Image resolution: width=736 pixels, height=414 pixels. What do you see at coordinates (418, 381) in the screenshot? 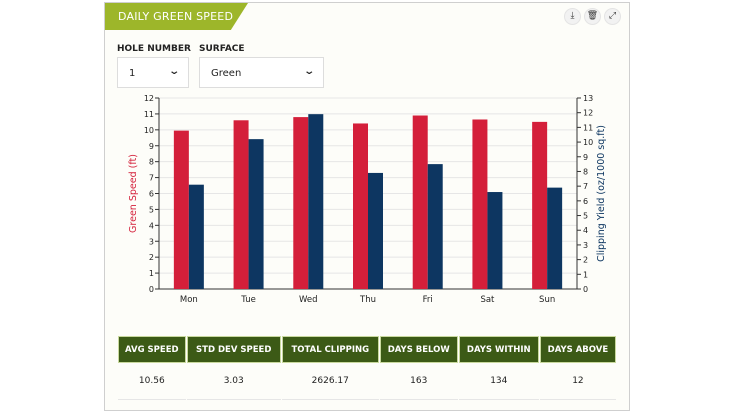
I see `stats-value: 163` at bounding box center [418, 381].